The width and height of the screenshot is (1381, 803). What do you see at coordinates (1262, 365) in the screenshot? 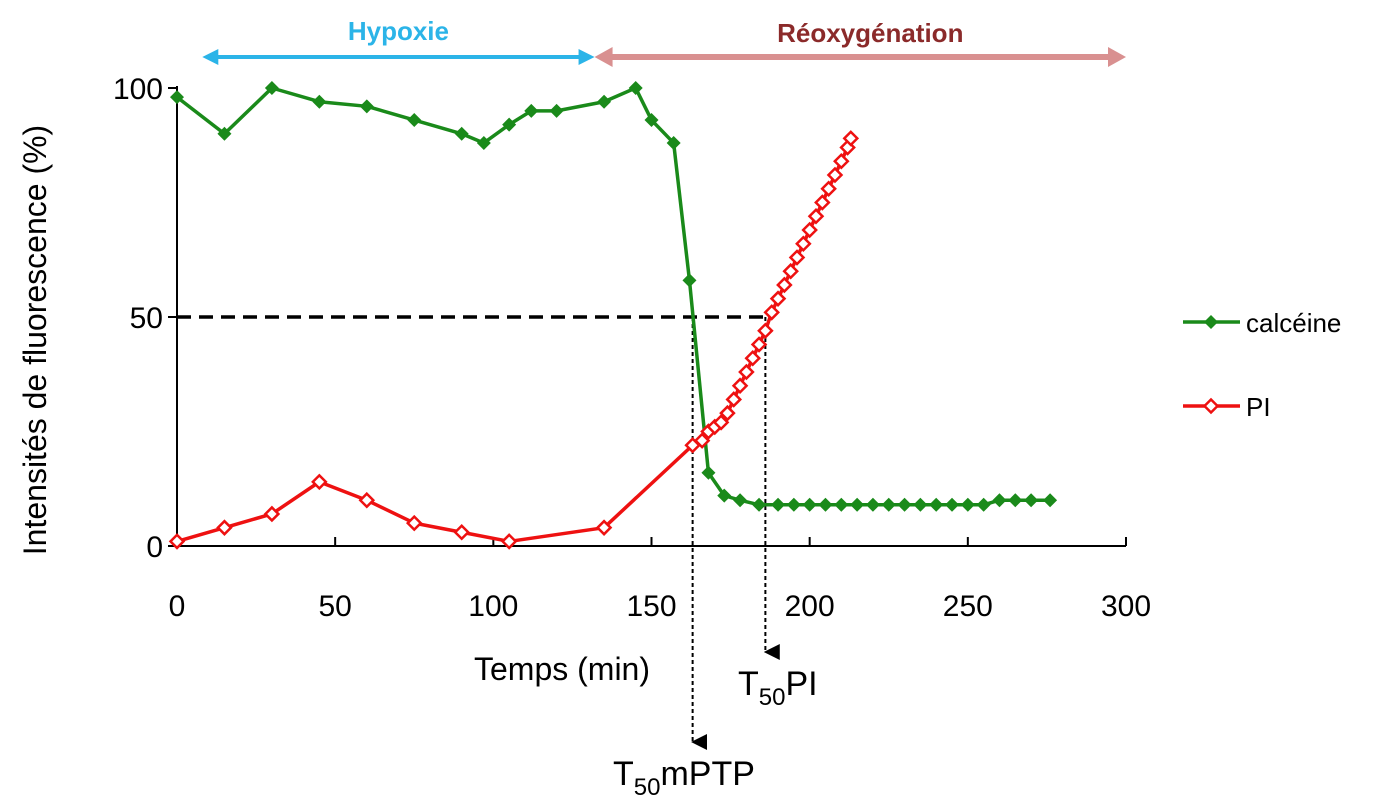
I see `legend: calcéine PI` at bounding box center [1262, 365].